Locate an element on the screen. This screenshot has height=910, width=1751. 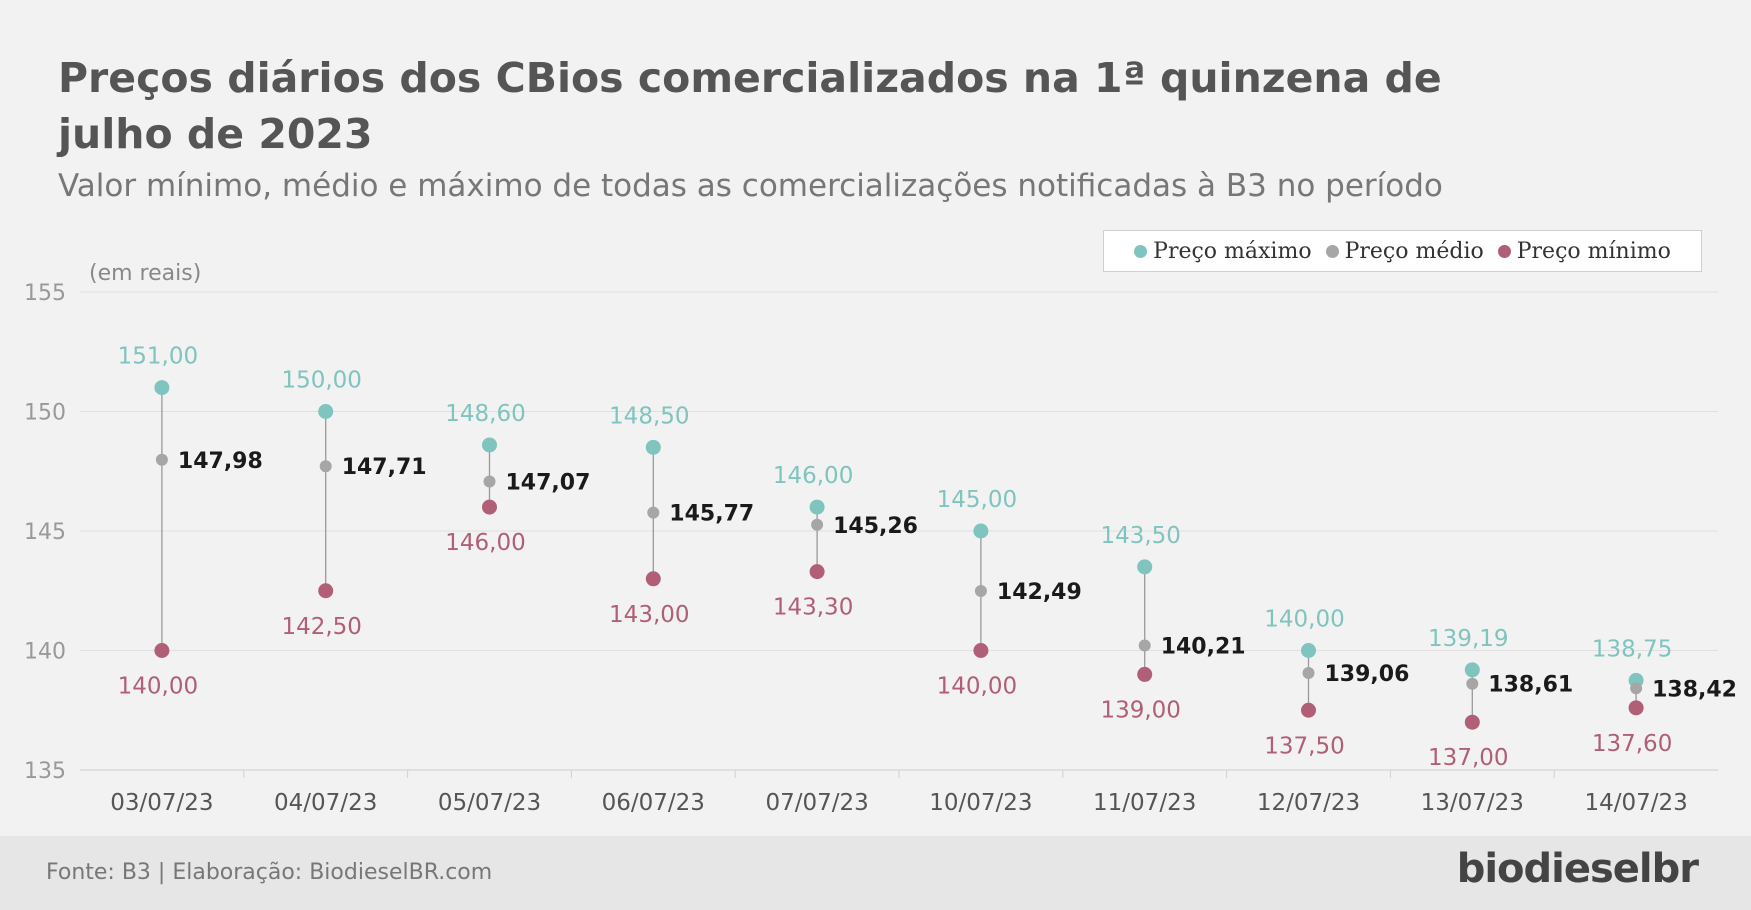
data-label-mean: 145,26 is located at coordinates (875, 526).